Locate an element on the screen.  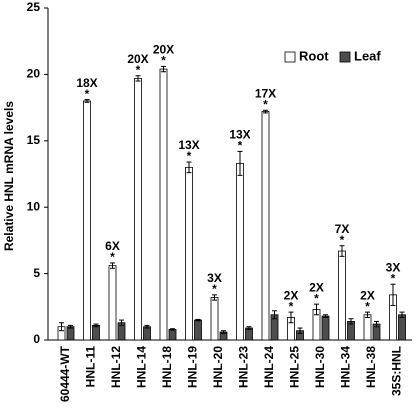
x-tick-label: HNL-18 is located at coordinates (167, 367).